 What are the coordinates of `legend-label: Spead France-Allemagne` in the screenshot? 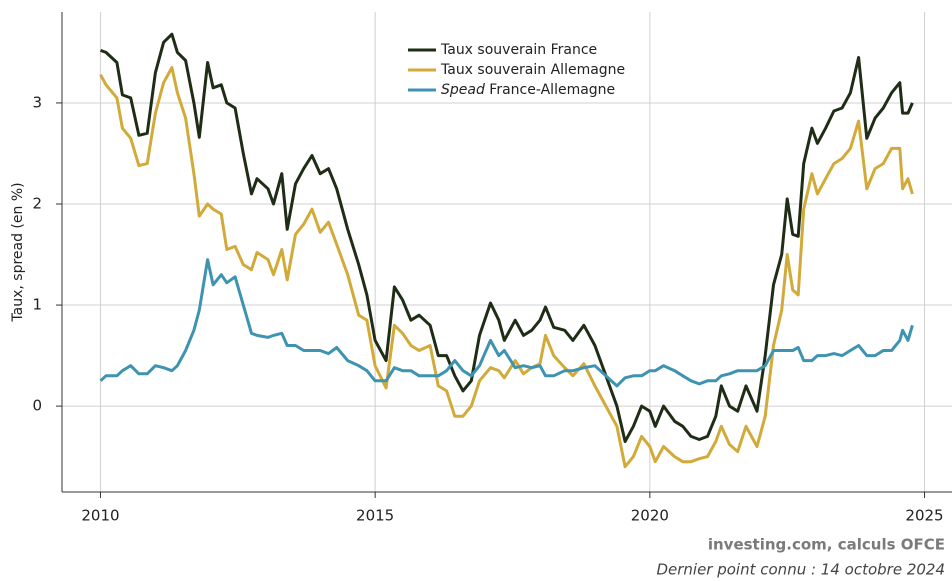 It's located at (528, 90).